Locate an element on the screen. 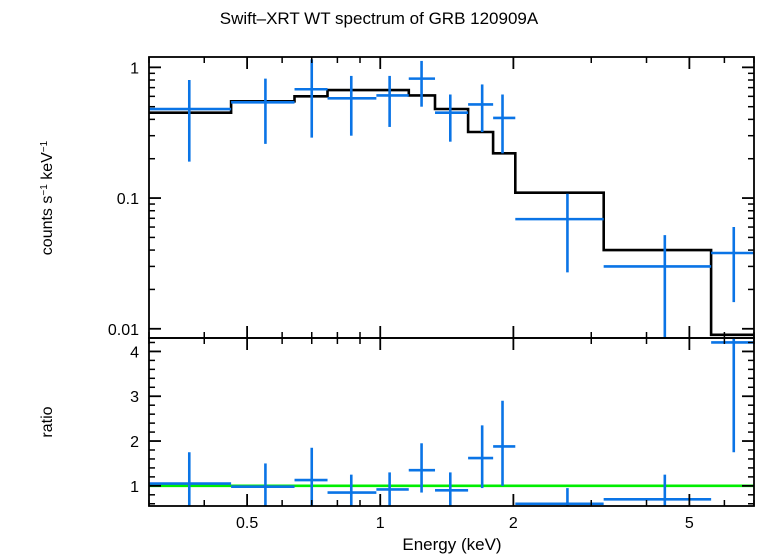 Image resolution: width=758 pixels, height=556 pixels. ylabel-sup2: −1 is located at coordinates (44, 146).